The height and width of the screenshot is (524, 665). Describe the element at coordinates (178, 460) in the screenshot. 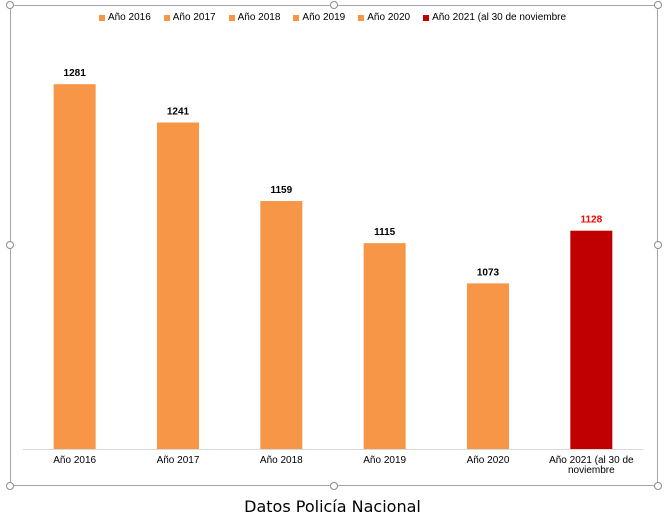

I see `x-tick-label: Año 2017` at that location.